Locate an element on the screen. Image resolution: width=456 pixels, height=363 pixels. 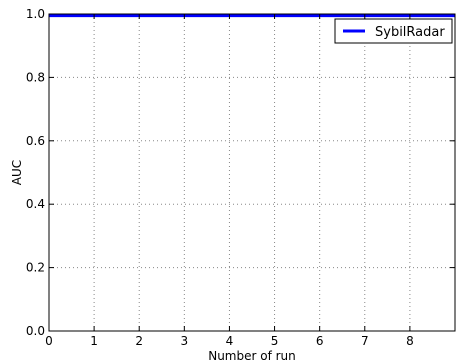
y-tick-label-3: 0.6 is located at coordinates (35, 141).